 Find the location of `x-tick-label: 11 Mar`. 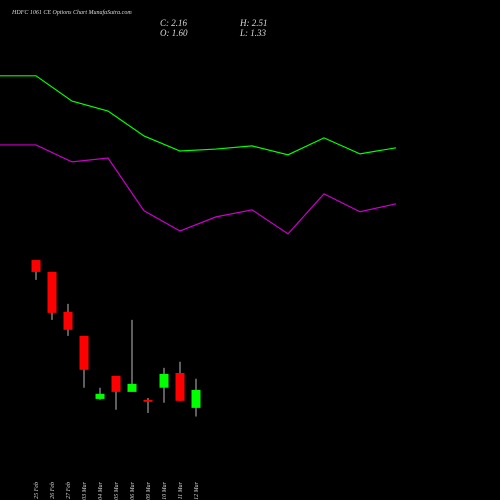

x-tick-label: 11 Mar is located at coordinates (181, 490).